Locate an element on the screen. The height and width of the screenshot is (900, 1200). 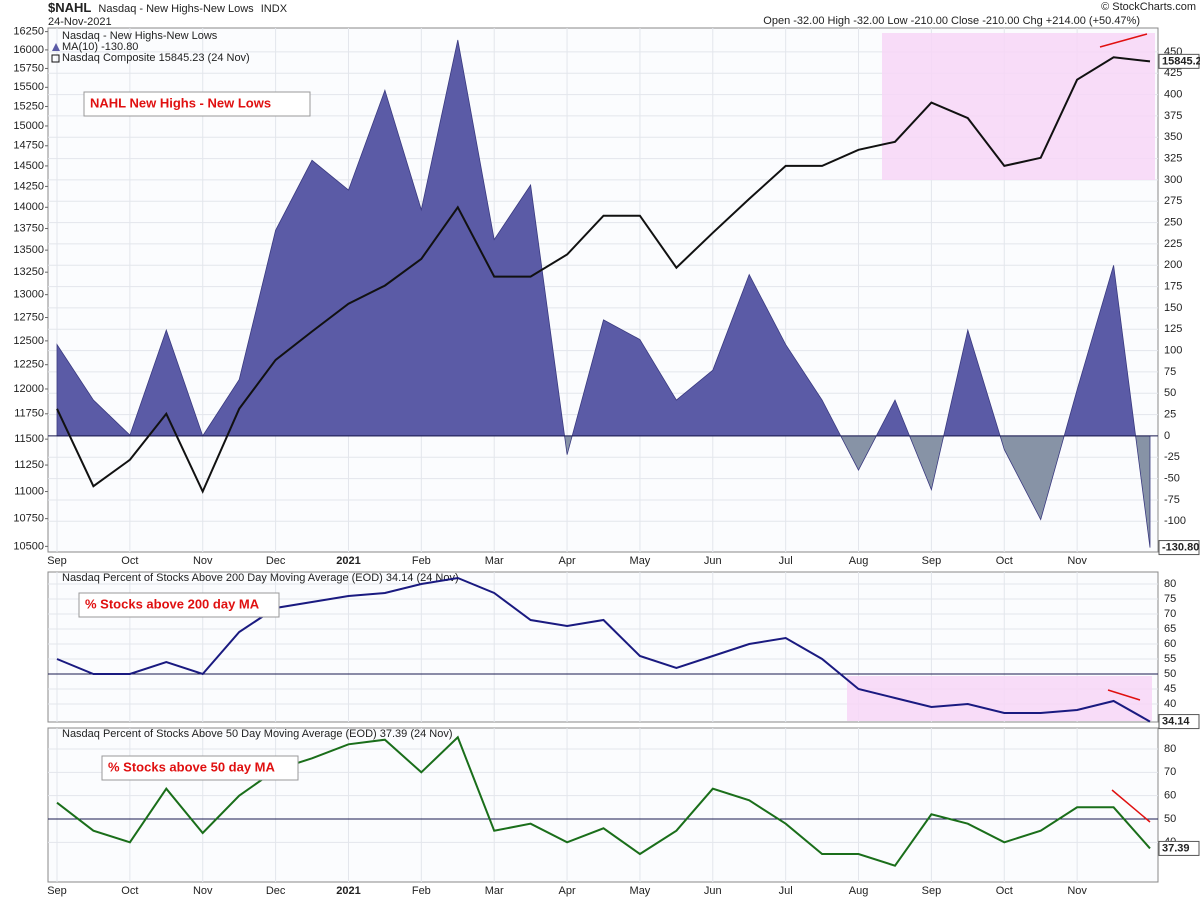
y-tick-label: 12250 is located at coordinates (28, 365).